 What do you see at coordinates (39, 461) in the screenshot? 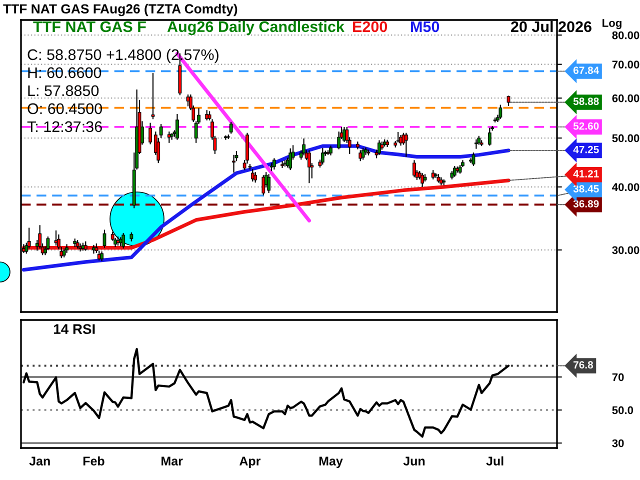
I see `x-tick-label: Jan` at bounding box center [39, 461].